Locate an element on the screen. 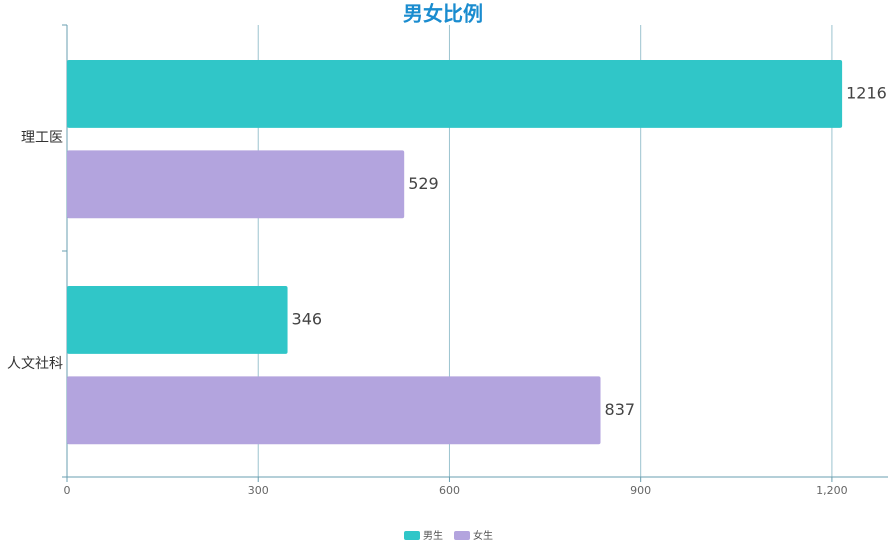 The width and height of the screenshot is (888, 543). data-label: 837 is located at coordinates (620, 409).